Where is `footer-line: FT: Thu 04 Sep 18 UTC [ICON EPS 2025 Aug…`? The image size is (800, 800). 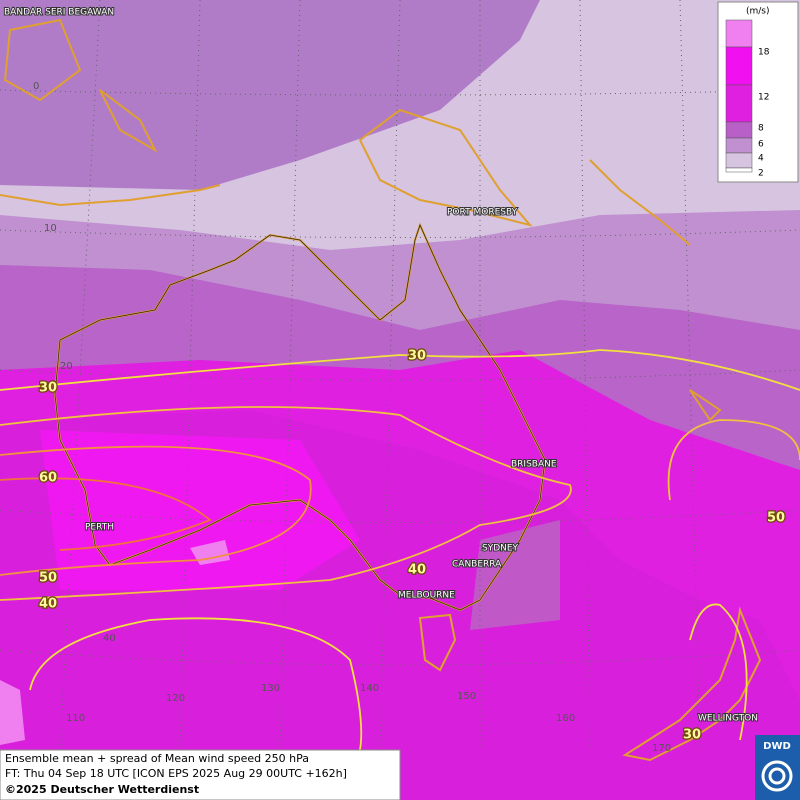 footer-line: FT: Thu 04 Sep 18 UTC [ICON EPS 2025 Aug… is located at coordinates (176, 773).